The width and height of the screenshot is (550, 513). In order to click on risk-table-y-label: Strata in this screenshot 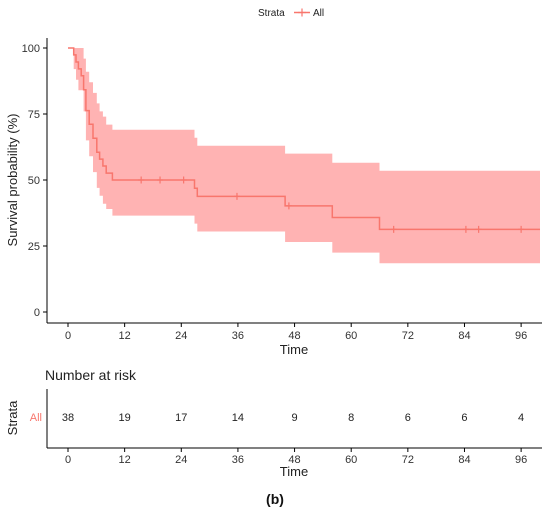, I will do `click(12, 417)`.